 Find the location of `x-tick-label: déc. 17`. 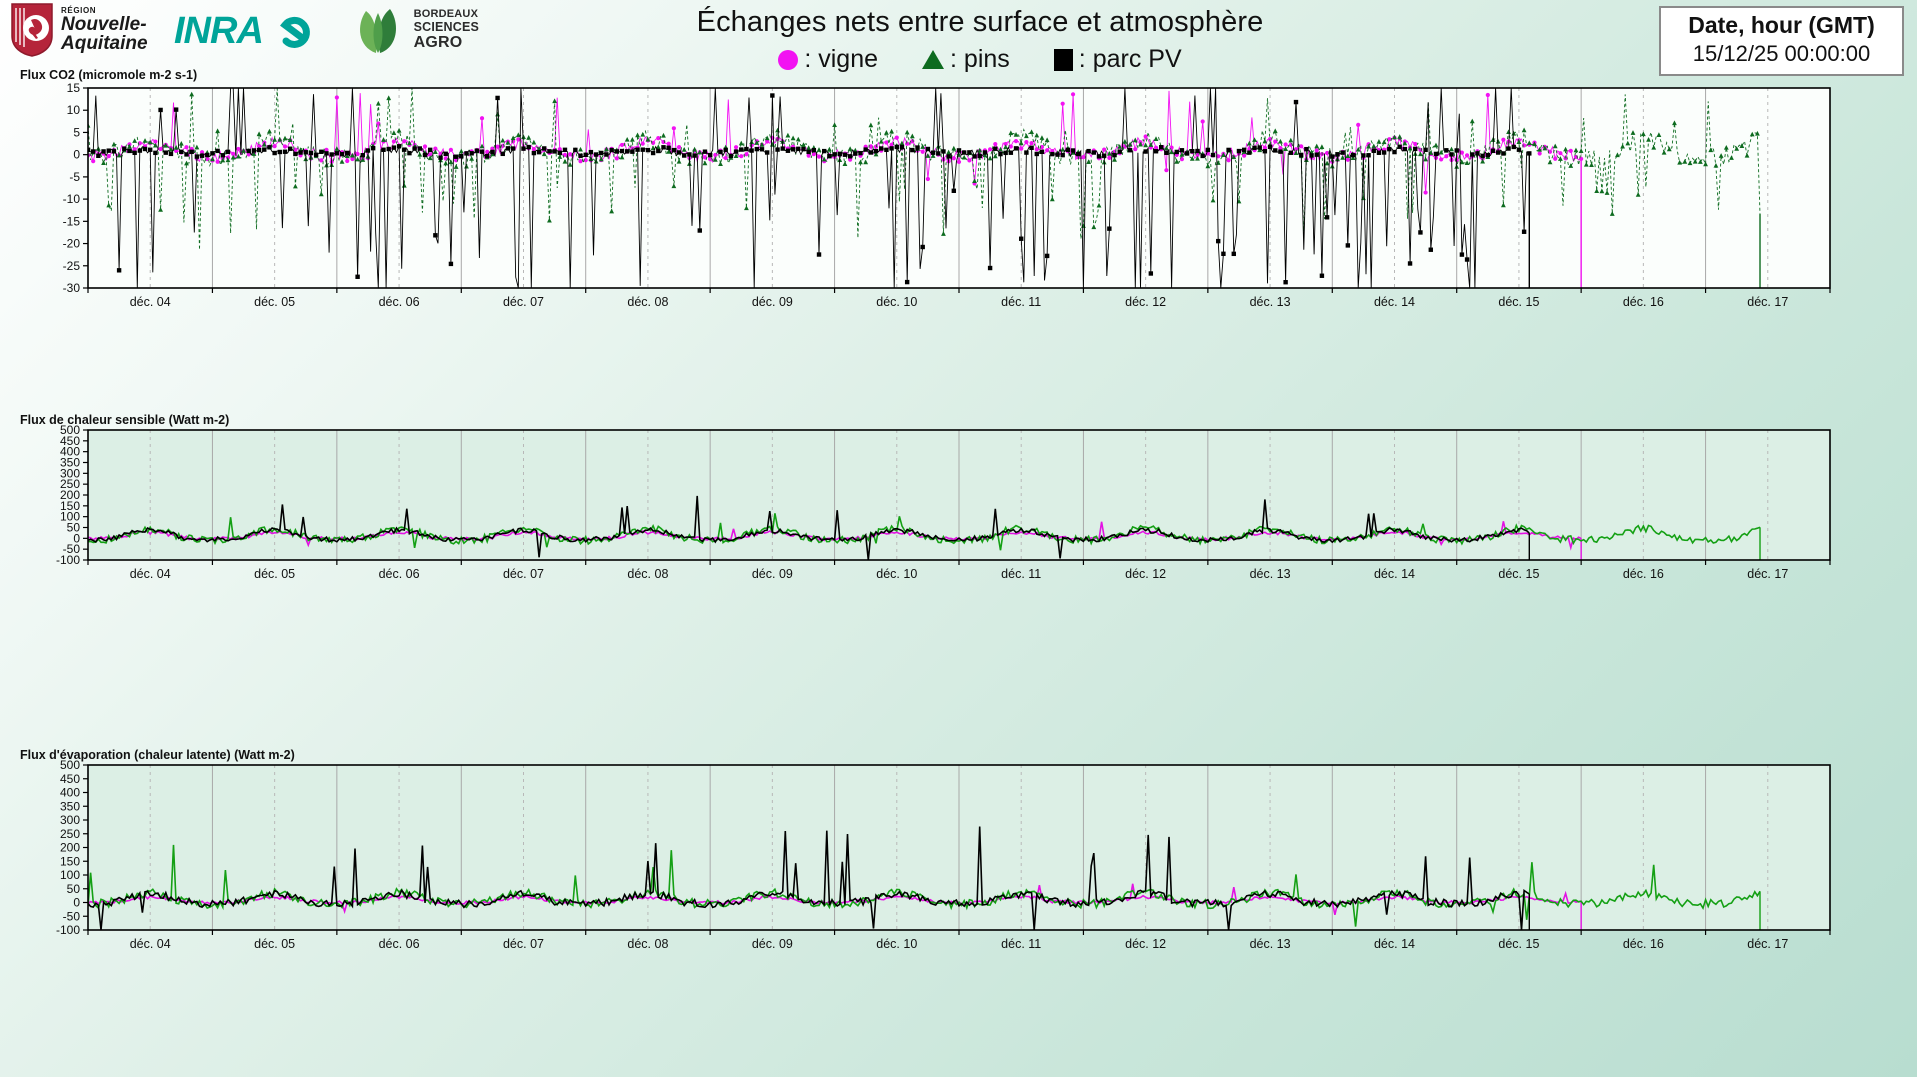

x-tick-label: déc. 17 is located at coordinates (1767, 302).